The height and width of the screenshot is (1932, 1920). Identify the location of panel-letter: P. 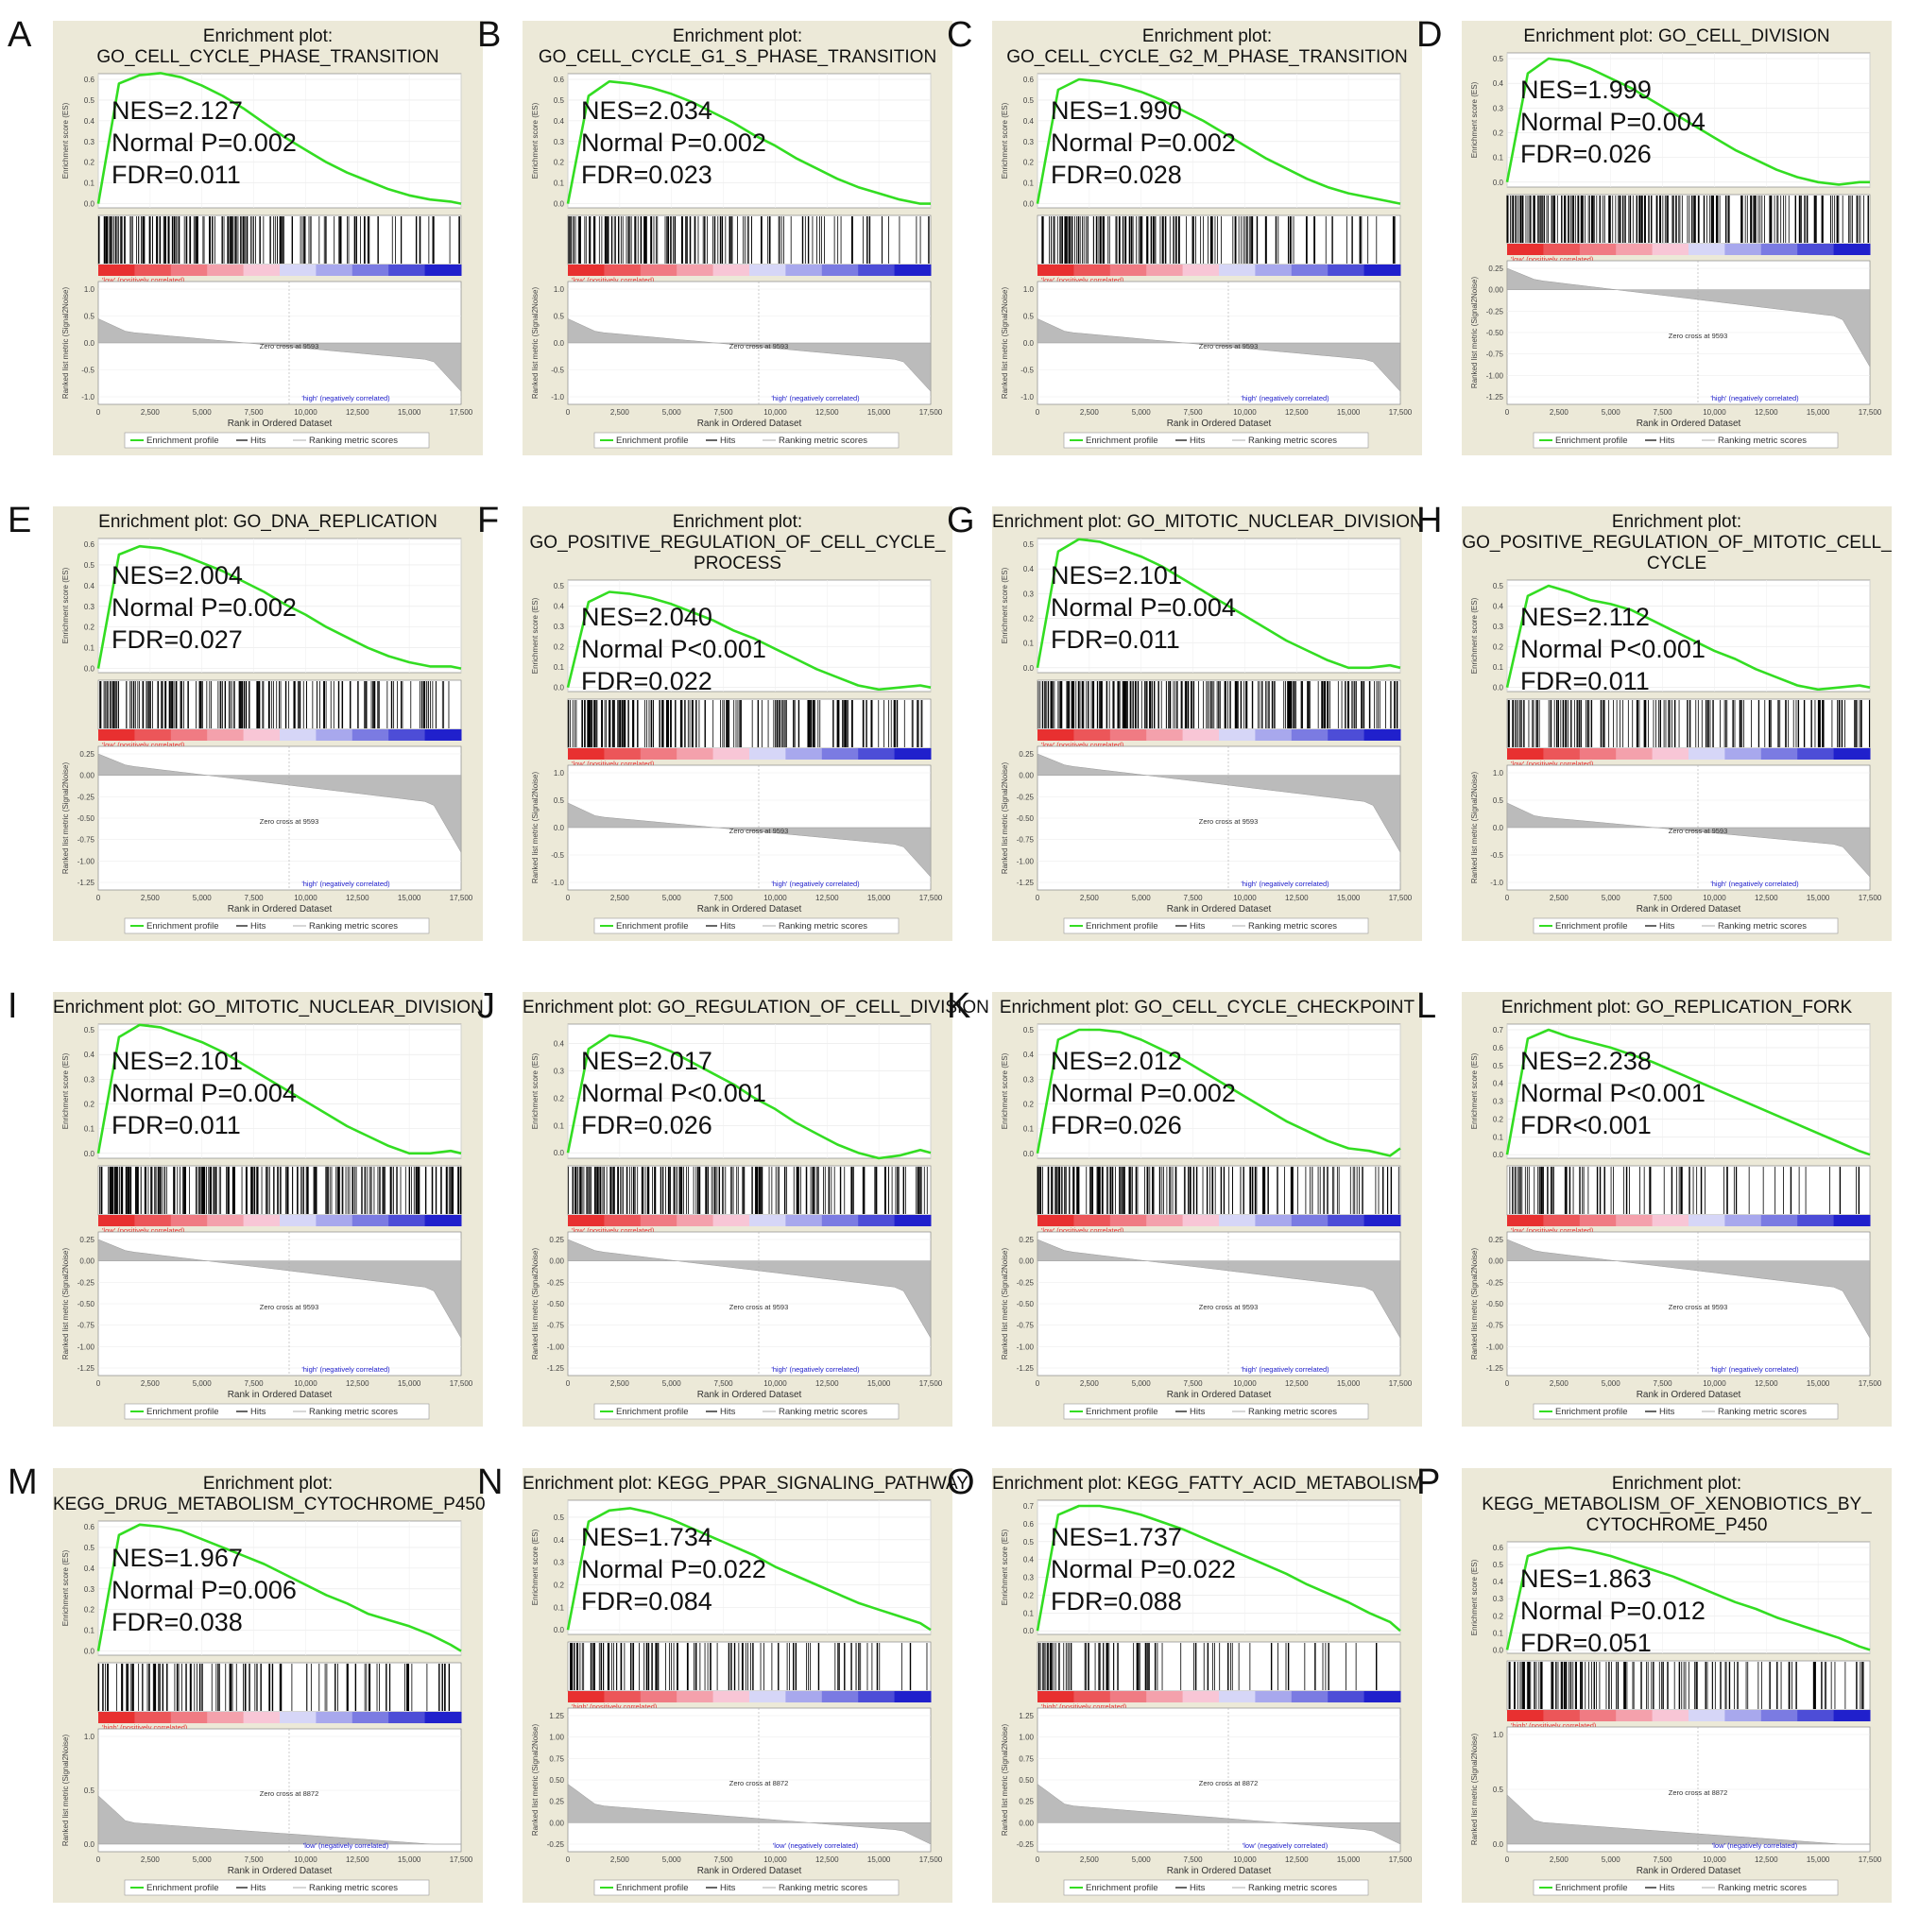
(1428, 1482).